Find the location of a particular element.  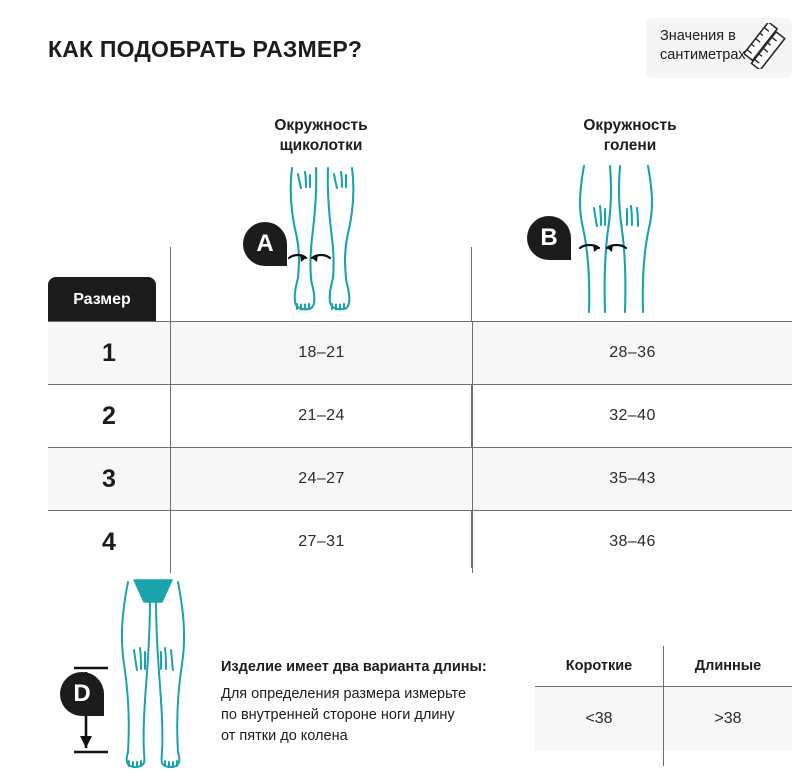

length-instructions-title: Изделие имеет два варианта длины: is located at coordinates (354, 667).